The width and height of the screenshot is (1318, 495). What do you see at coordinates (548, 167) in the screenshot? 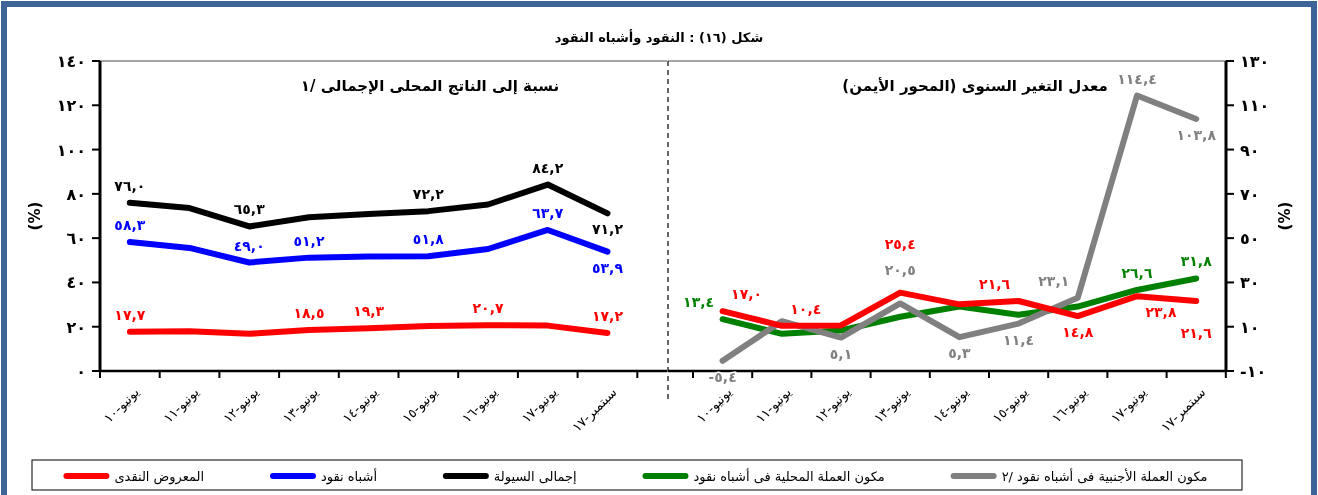
I see `data-label: ٨٤,٢` at bounding box center [548, 167].